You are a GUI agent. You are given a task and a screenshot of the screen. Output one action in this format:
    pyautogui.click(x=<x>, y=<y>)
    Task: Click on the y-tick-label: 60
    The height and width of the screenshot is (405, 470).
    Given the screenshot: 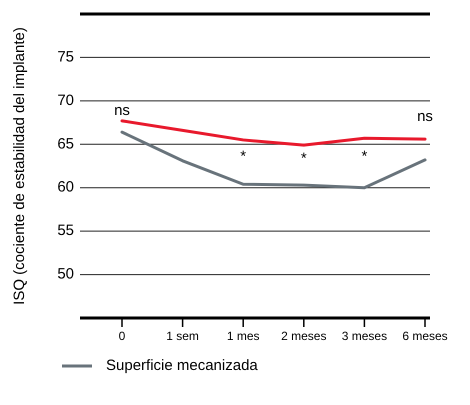 What is the action you would take?
    pyautogui.click(x=65, y=187)
    